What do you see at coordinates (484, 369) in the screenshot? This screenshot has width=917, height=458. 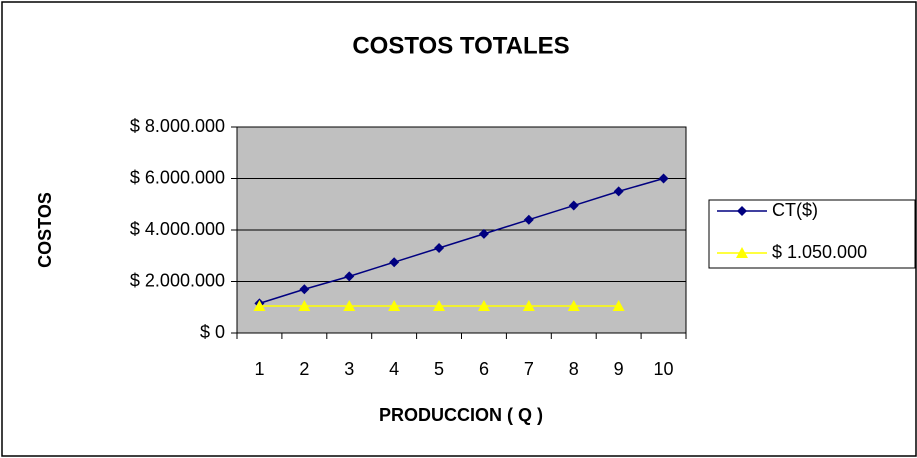 I see `x-tick-label: 6` at bounding box center [484, 369].